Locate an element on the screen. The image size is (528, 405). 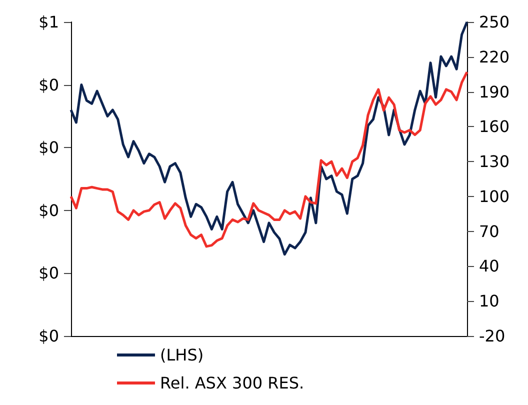
y2-tick-label: 250 is located at coordinates (494, 22).